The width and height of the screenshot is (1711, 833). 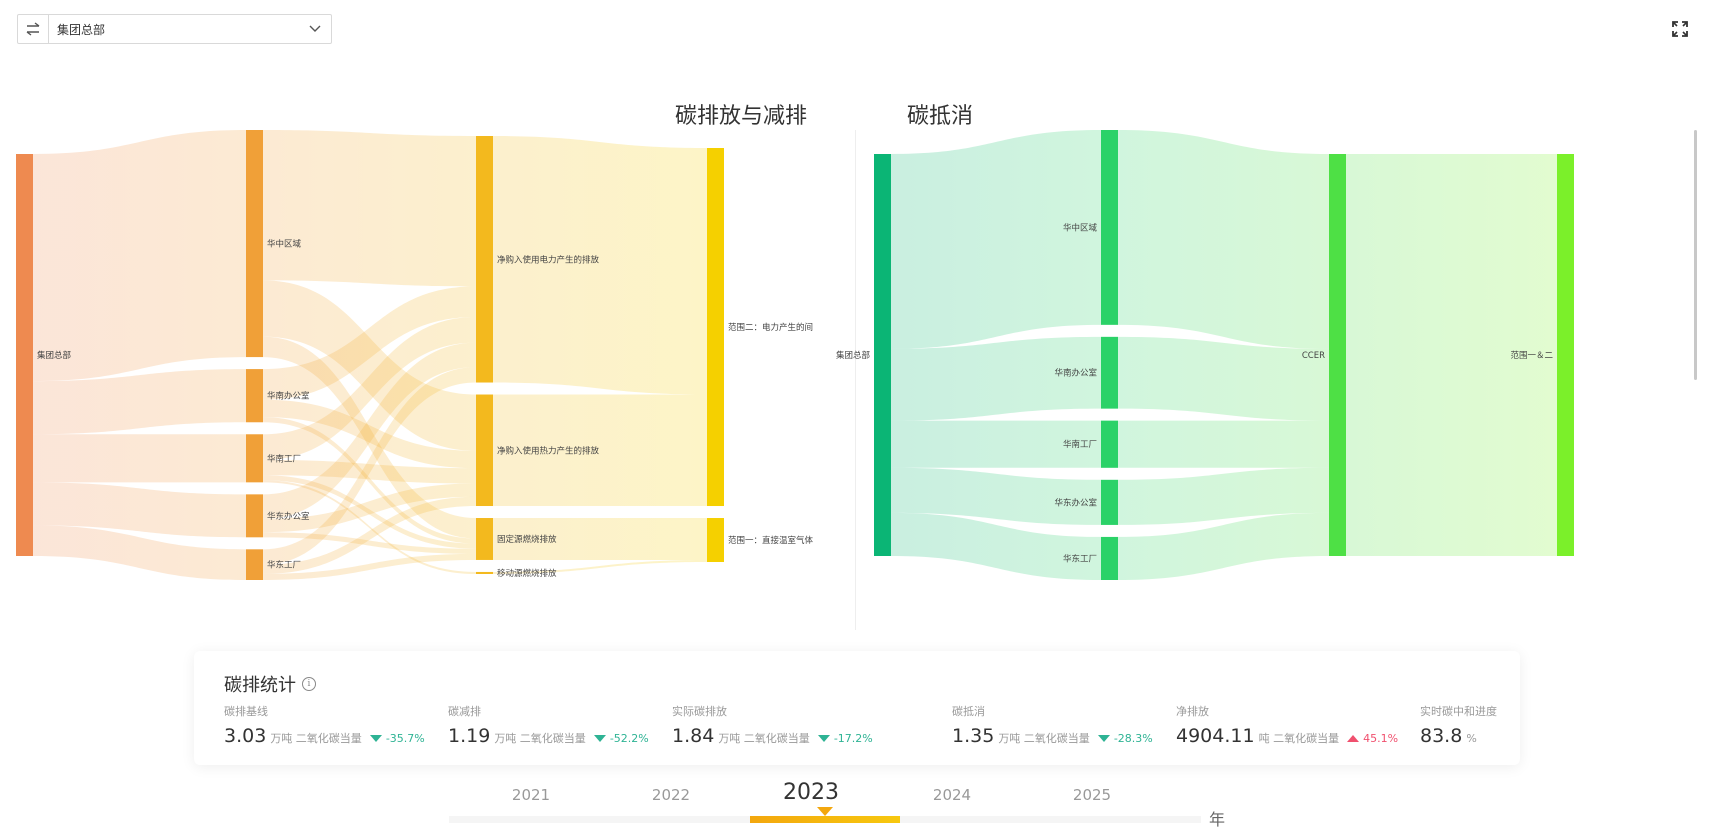 I want to click on stat-label: 实际碳排放, so click(x=699, y=711).